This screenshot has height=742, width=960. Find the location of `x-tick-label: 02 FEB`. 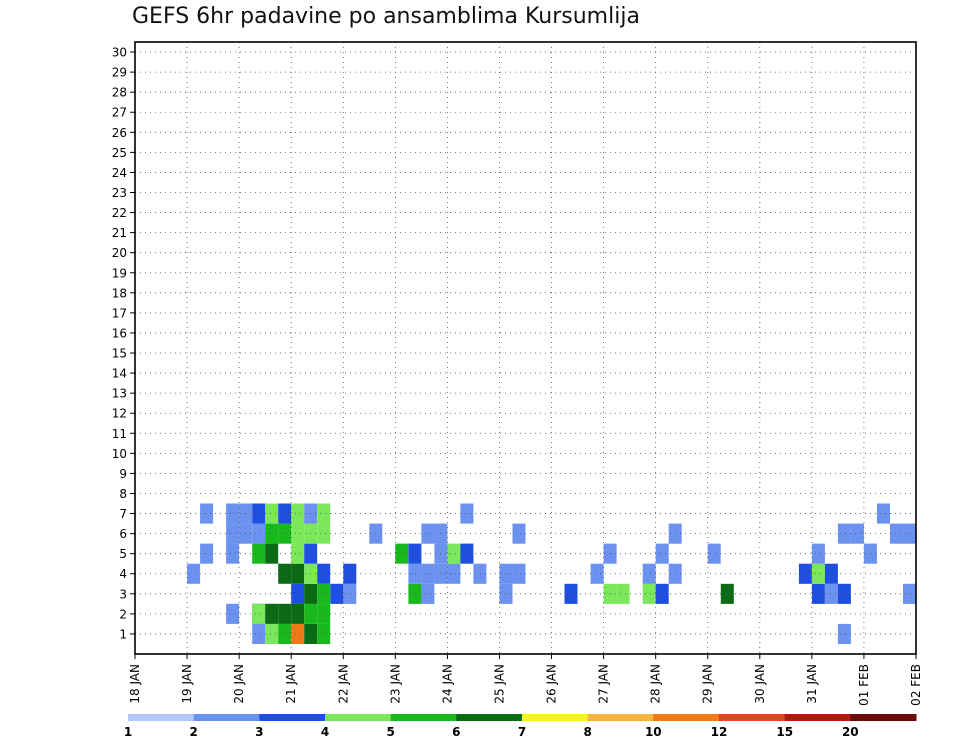

x-tick-label: 02 FEB is located at coordinates (916, 685).